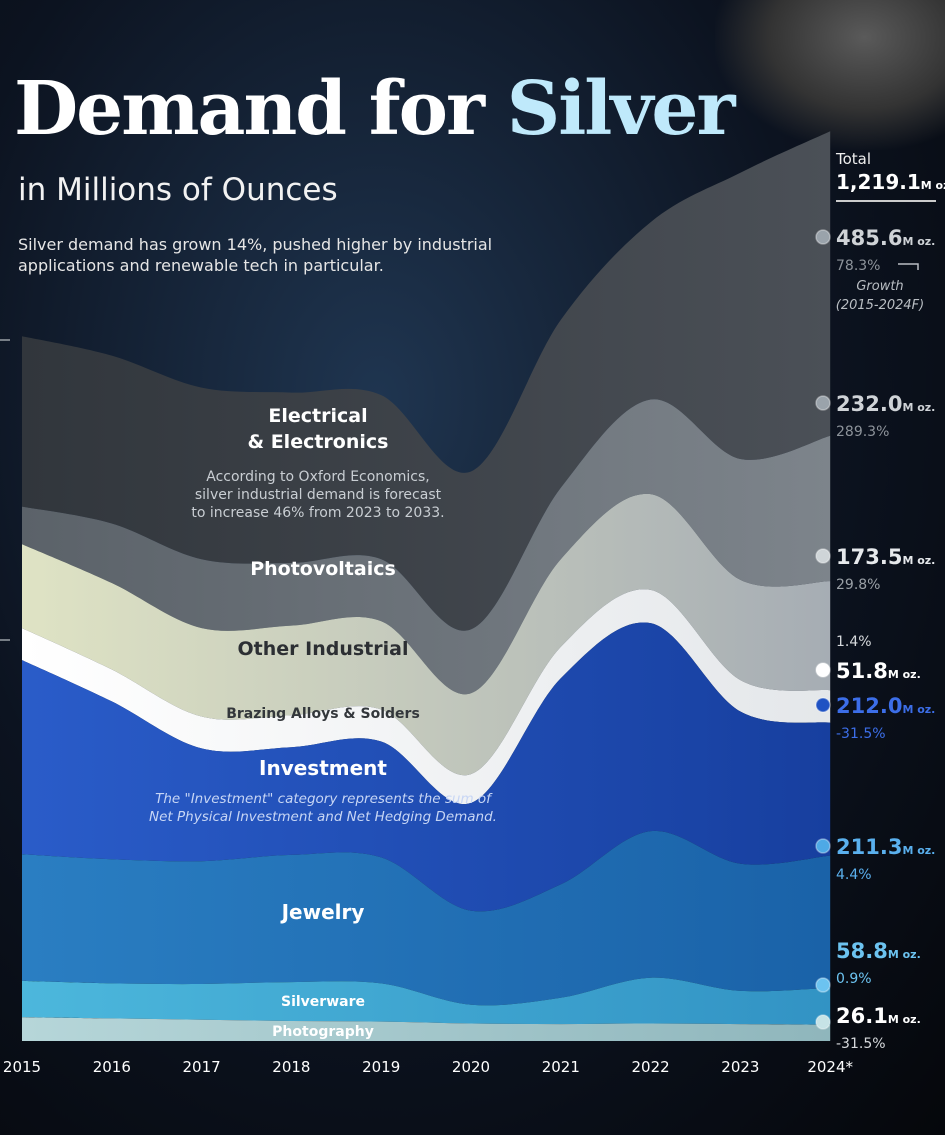  Describe the element at coordinates (323, 768) in the screenshot. I see `label-investment: Investment` at that location.